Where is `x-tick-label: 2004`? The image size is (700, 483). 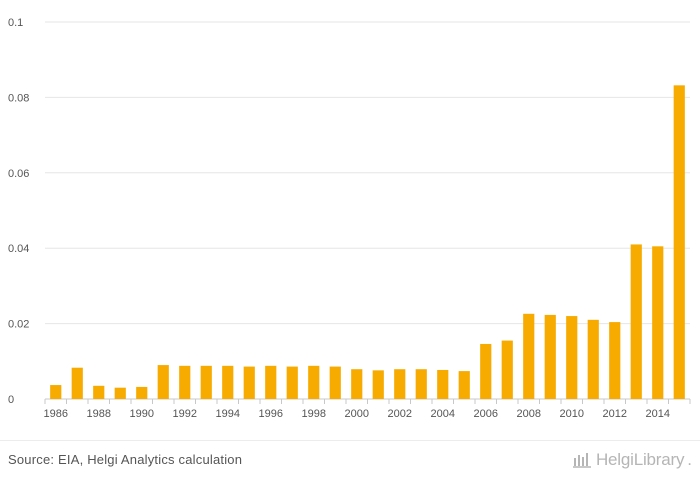 x-tick-label: 2004 is located at coordinates (443, 414).